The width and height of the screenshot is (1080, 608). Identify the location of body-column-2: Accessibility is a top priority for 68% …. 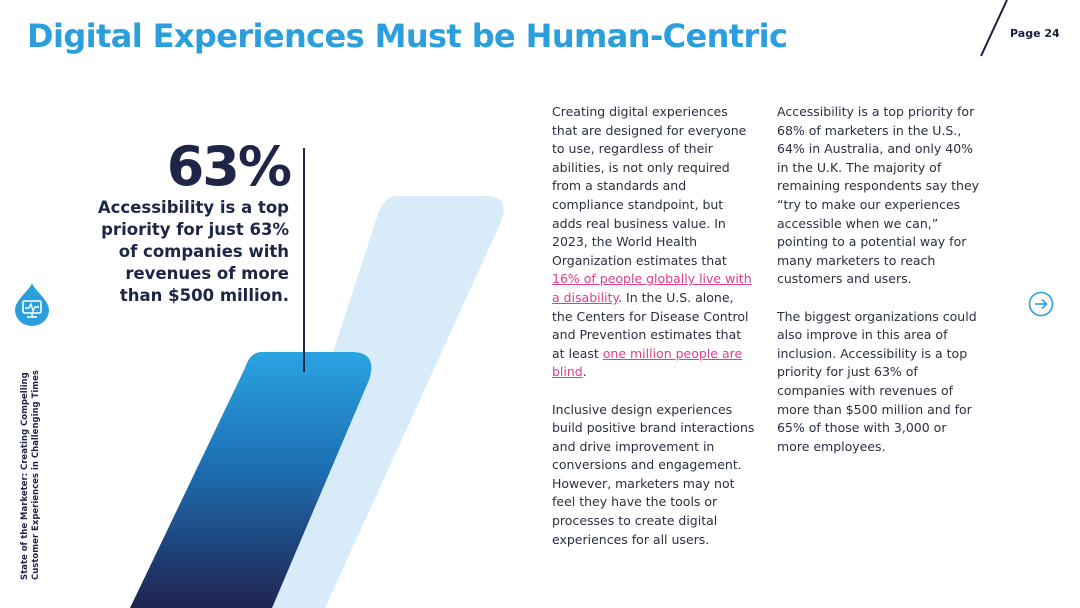
(879, 289).